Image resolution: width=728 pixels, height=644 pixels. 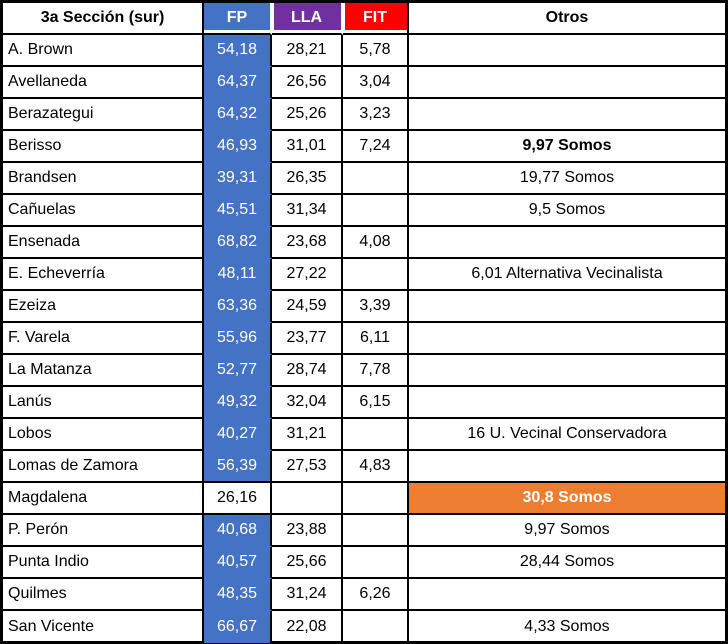 I want to click on district-cell: Magdalena, so click(x=103, y=499).